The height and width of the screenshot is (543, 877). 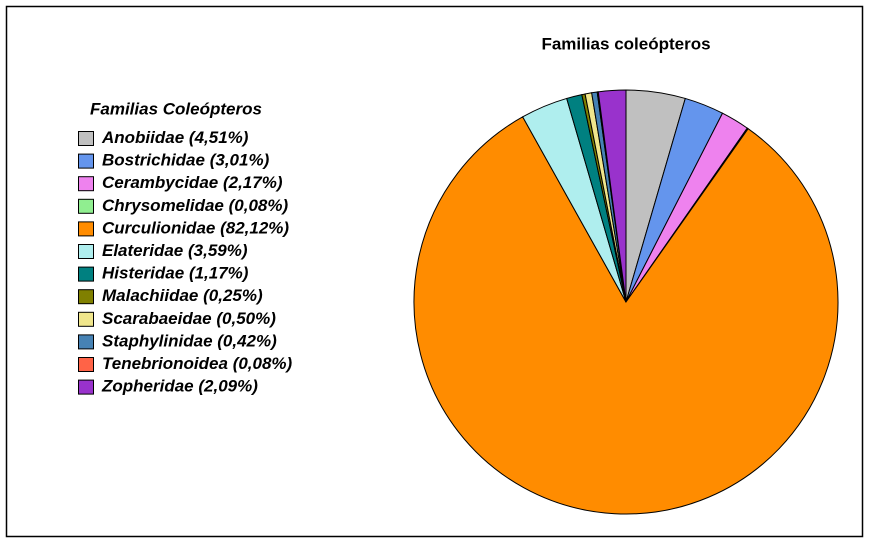 What do you see at coordinates (142, 137) in the screenshot?
I see `legend-name: Anobiidae` at bounding box center [142, 137].